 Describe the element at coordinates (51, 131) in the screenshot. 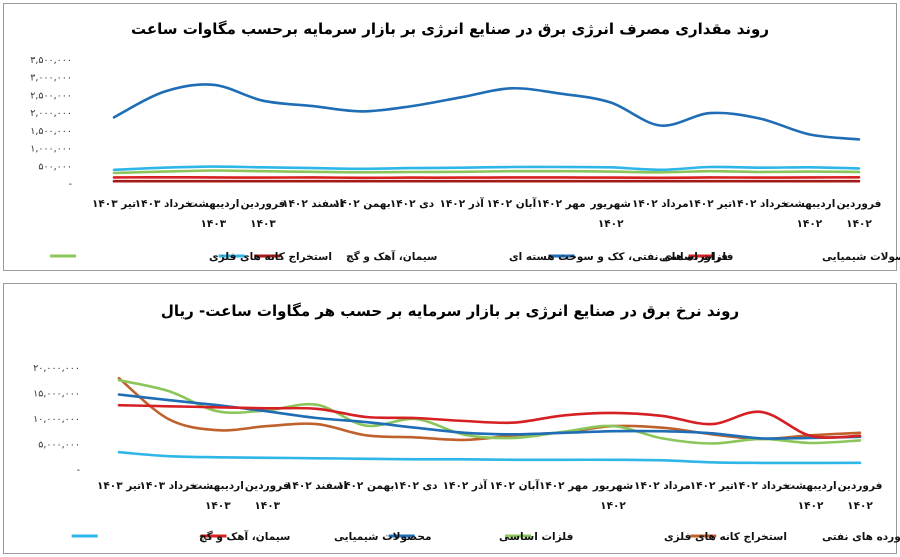

I see `y-tick-label: ۱,۵۰۰,۰۰۰` at that location.